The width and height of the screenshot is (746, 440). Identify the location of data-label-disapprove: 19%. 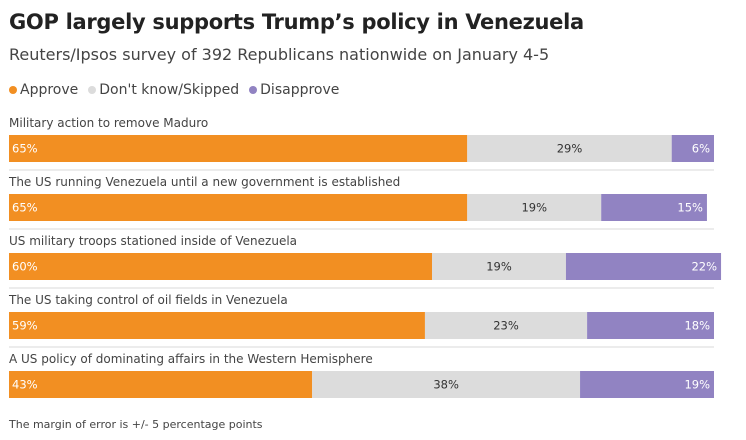
(697, 385).